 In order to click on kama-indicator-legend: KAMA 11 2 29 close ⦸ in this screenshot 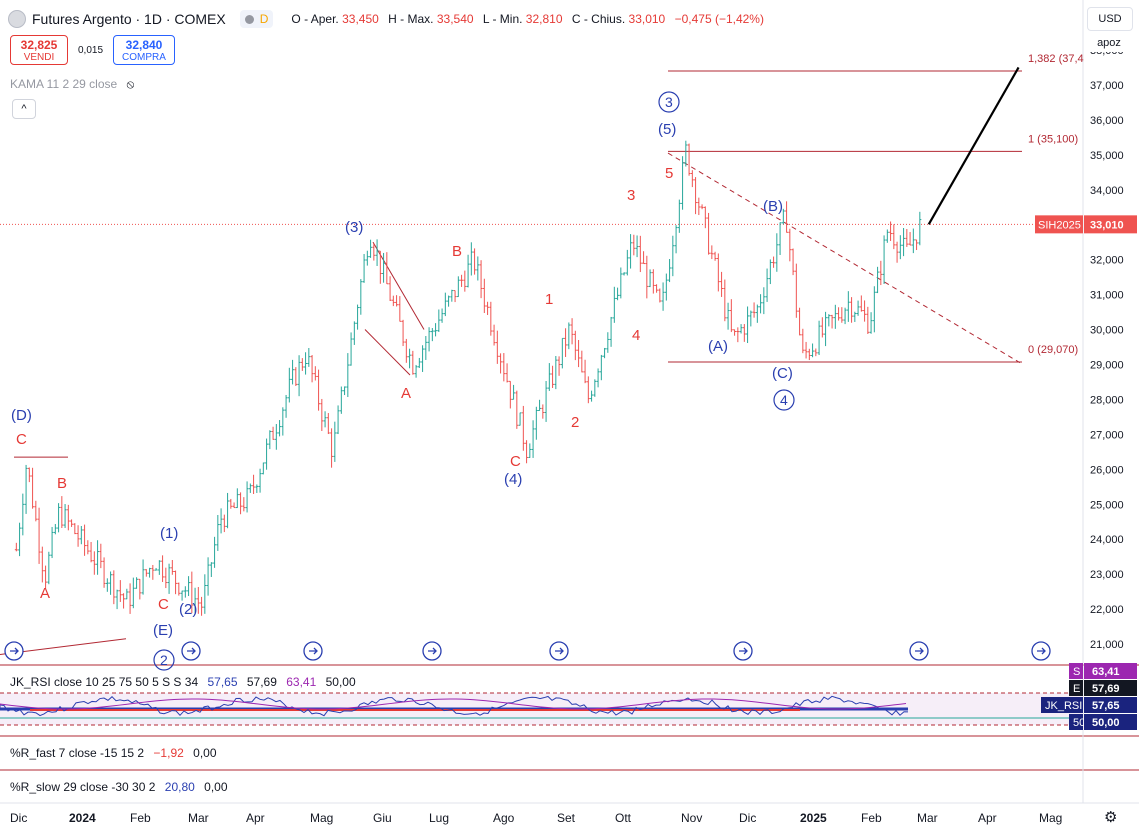, I will do `click(72, 84)`.